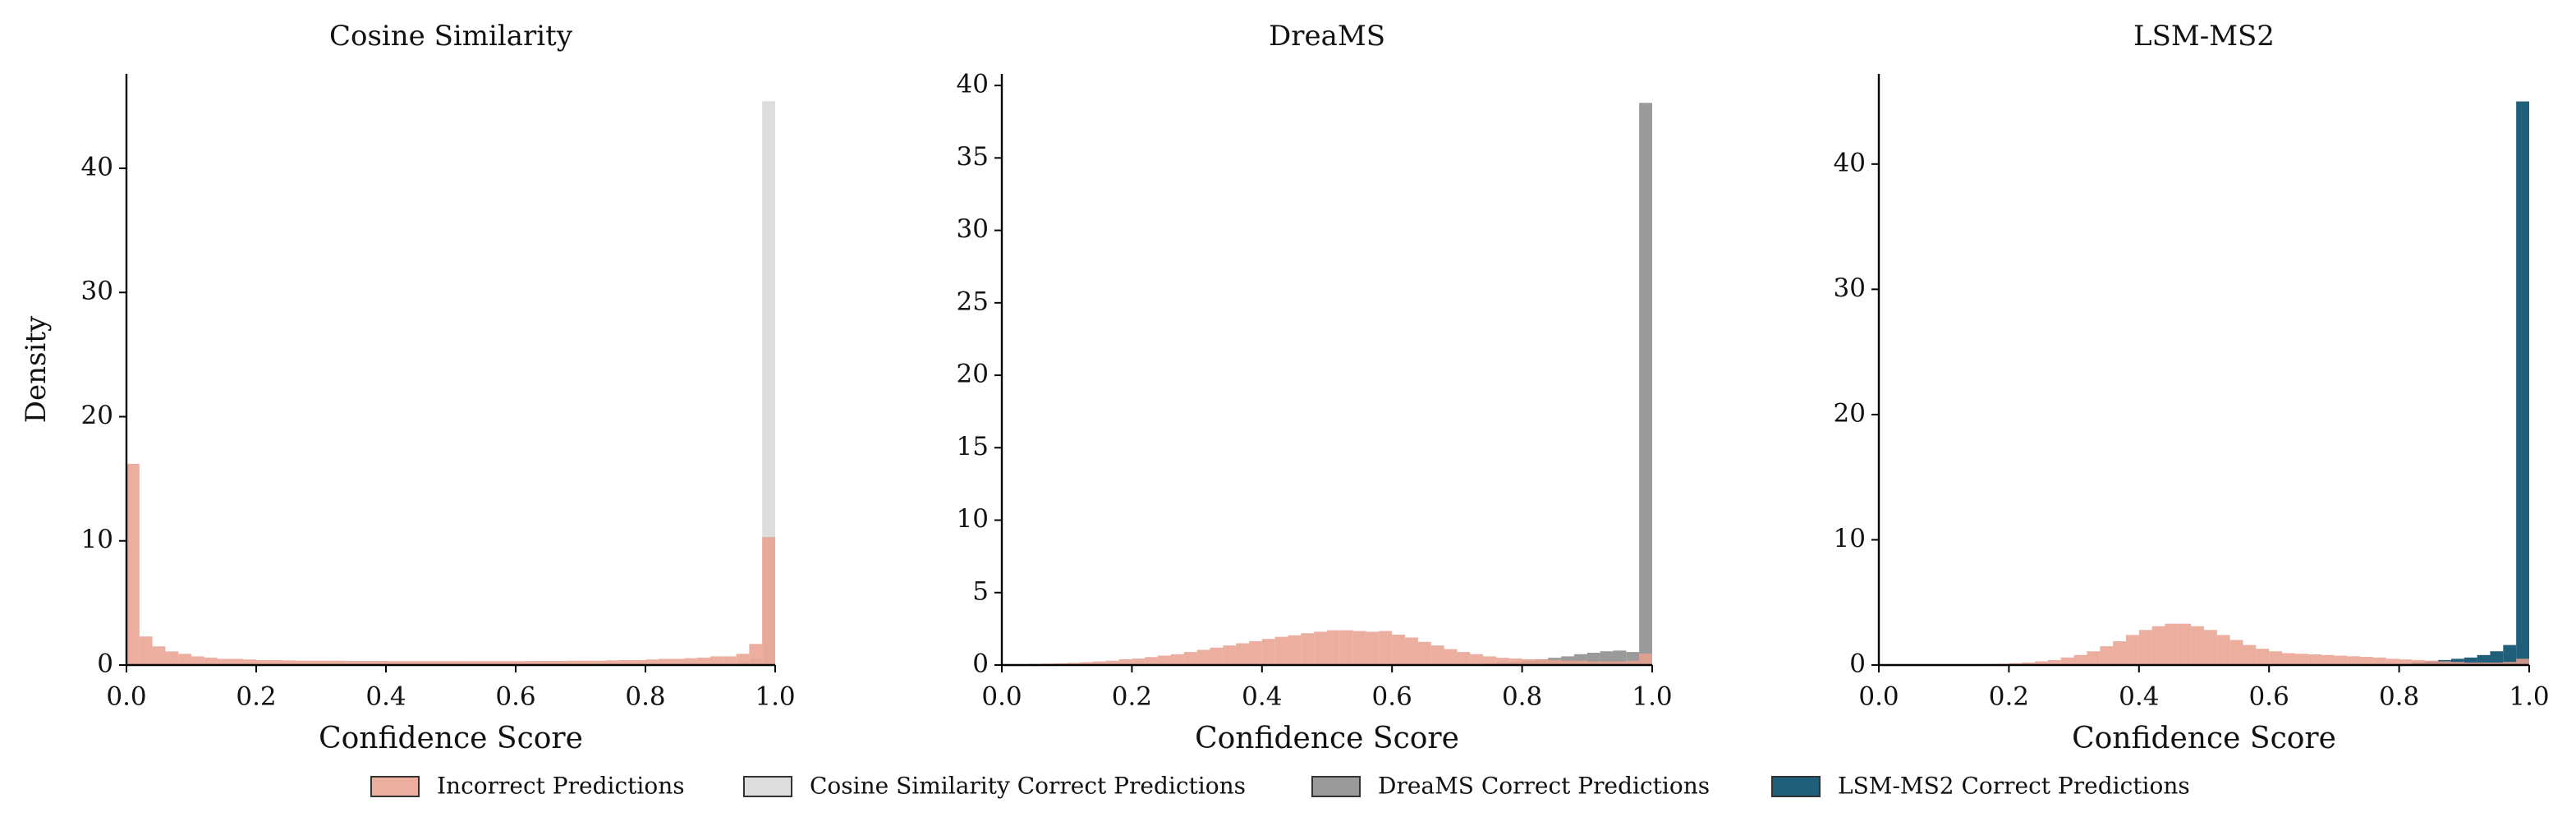 This screenshot has height=835, width=2576. I want to click on panel-title: Cosine Similarity, so click(451, 36).